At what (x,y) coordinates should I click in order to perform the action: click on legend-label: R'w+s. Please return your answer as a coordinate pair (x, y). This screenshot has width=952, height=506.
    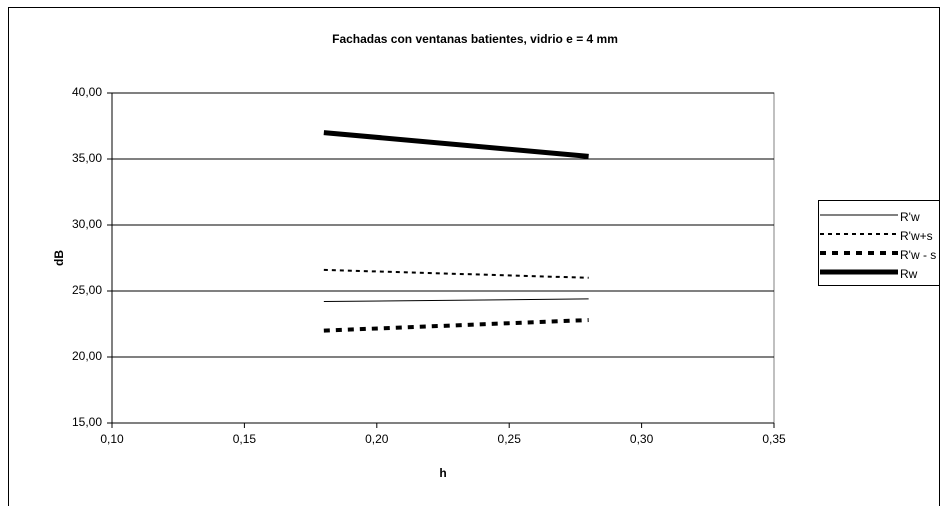
    Looking at the image, I should click on (916, 236).